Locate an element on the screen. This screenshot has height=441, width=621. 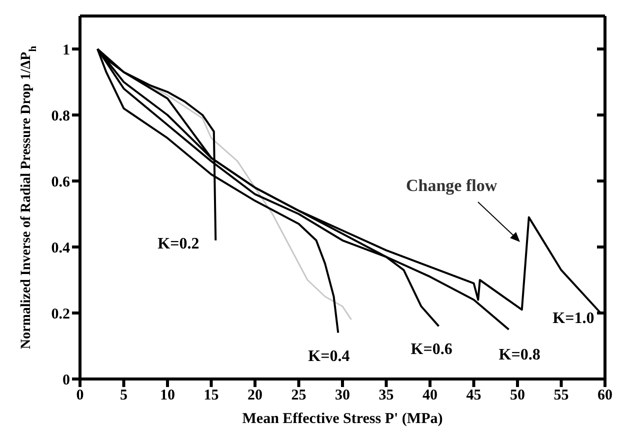
series-label: K=0.2 is located at coordinates (179, 243).